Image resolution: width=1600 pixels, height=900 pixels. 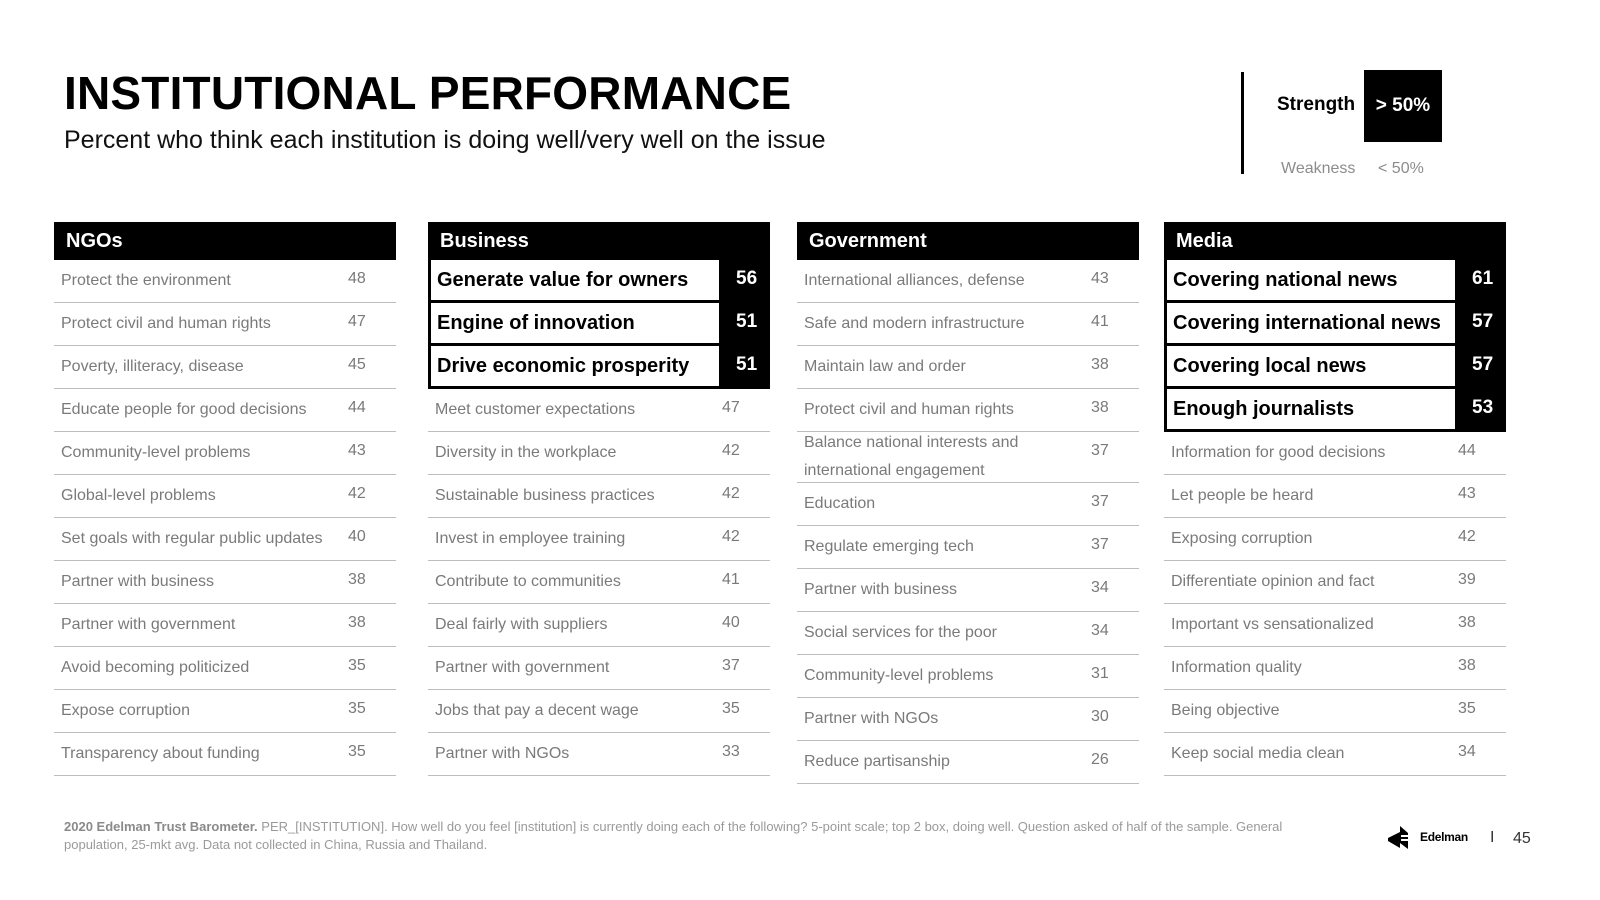 I want to click on row-value: 45, so click(x=357, y=364).